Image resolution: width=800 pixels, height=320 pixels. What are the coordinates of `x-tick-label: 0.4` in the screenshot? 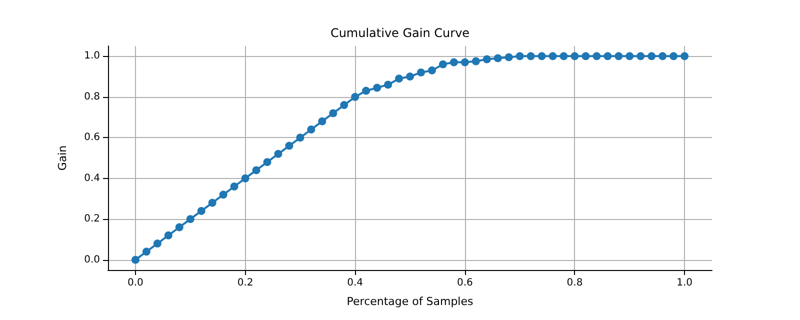 It's located at (355, 283).